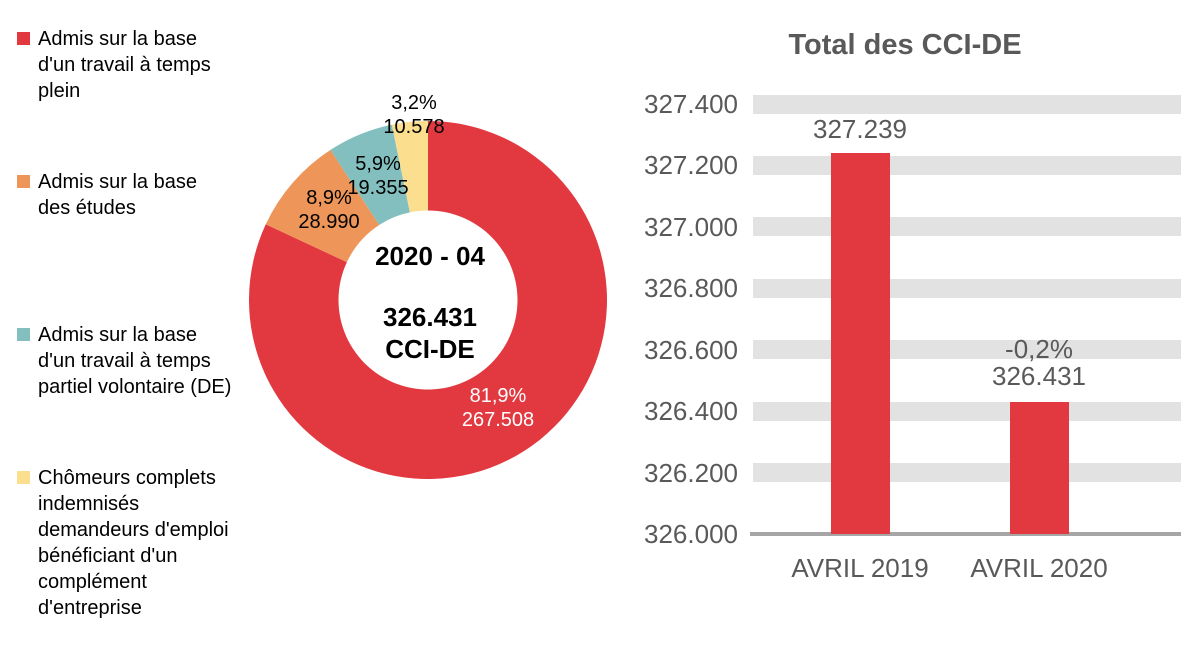 Image resolution: width=1186 pixels, height=651 pixels. Describe the element at coordinates (905, 45) in the screenshot. I see `bar-chart-title: Total des CCI-DE` at that location.